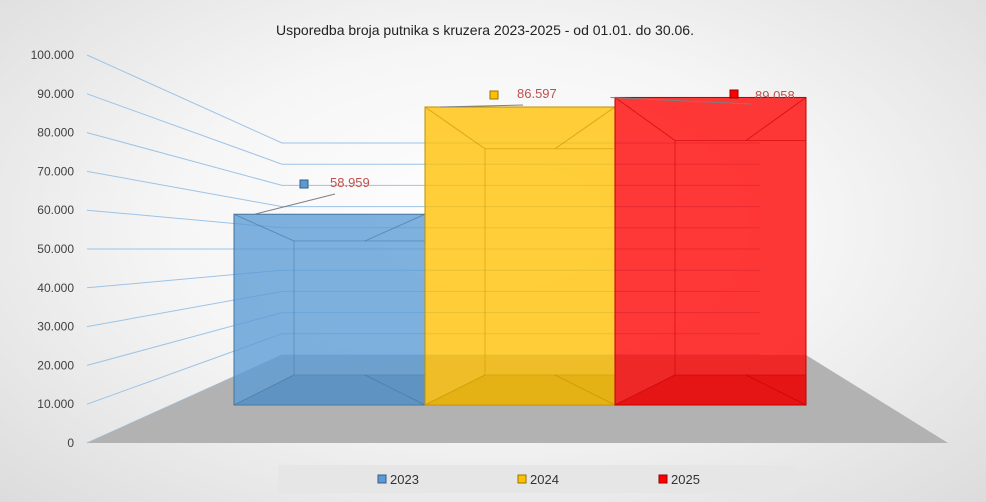 The height and width of the screenshot is (502, 986). I want to click on y-tick-label: 20.000, so click(55, 365).